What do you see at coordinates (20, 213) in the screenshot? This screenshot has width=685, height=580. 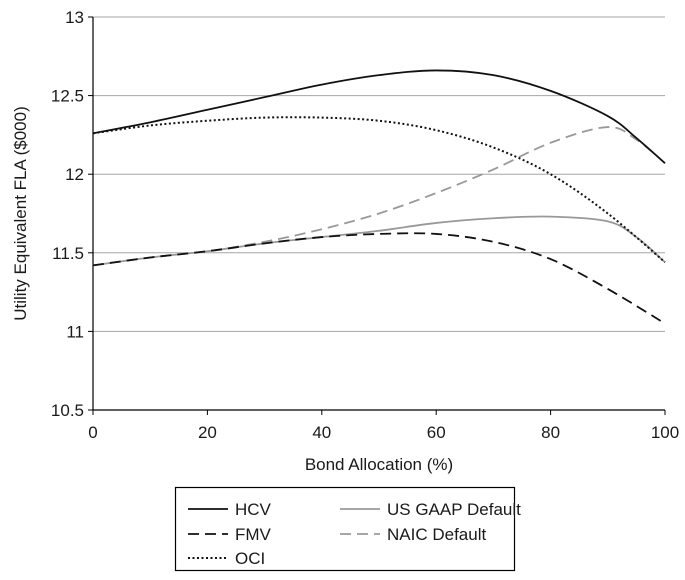 I see `y-axis-title: Utility Equivalent FLA ($000)` at bounding box center [20, 213].